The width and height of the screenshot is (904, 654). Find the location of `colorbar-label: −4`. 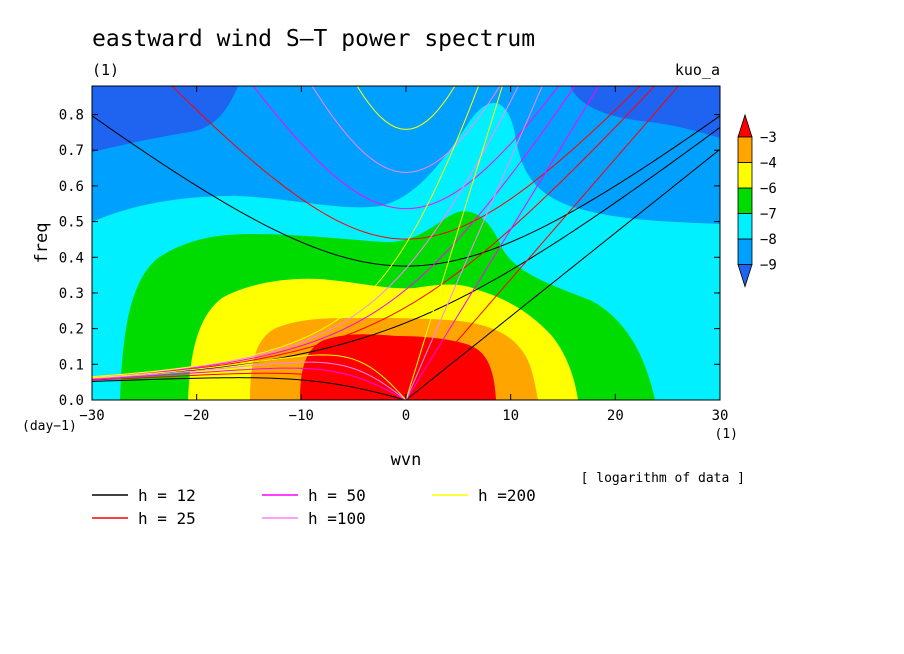

colorbar-label: −4 is located at coordinates (768, 164).